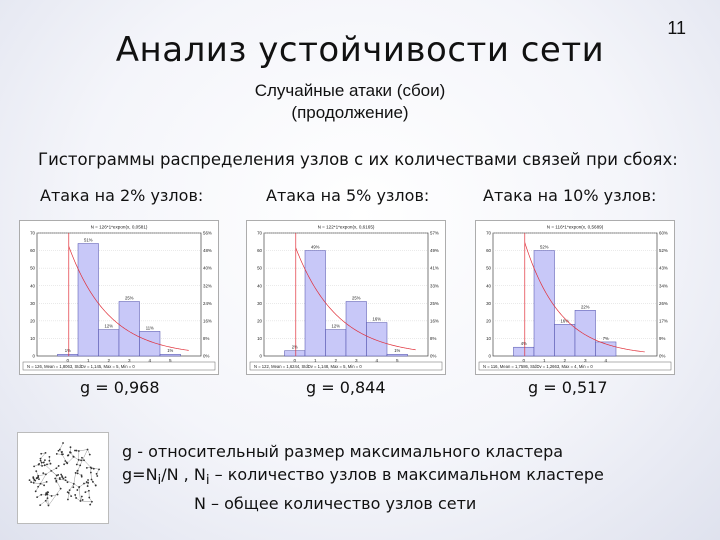  What do you see at coordinates (663, 320) in the screenshot?
I see `y2-tick-label: 17%` at bounding box center [663, 320].